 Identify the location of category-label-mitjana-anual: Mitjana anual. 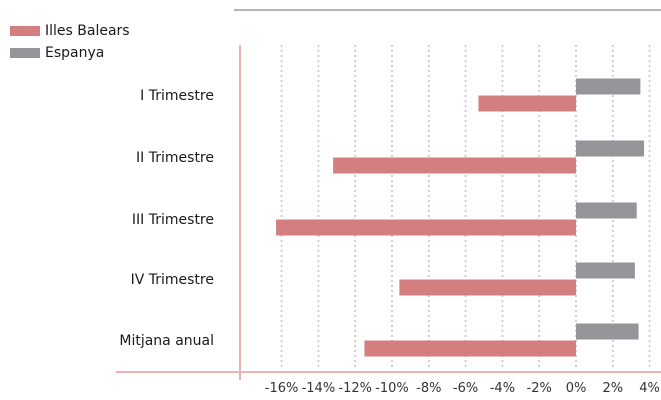
(166, 341).